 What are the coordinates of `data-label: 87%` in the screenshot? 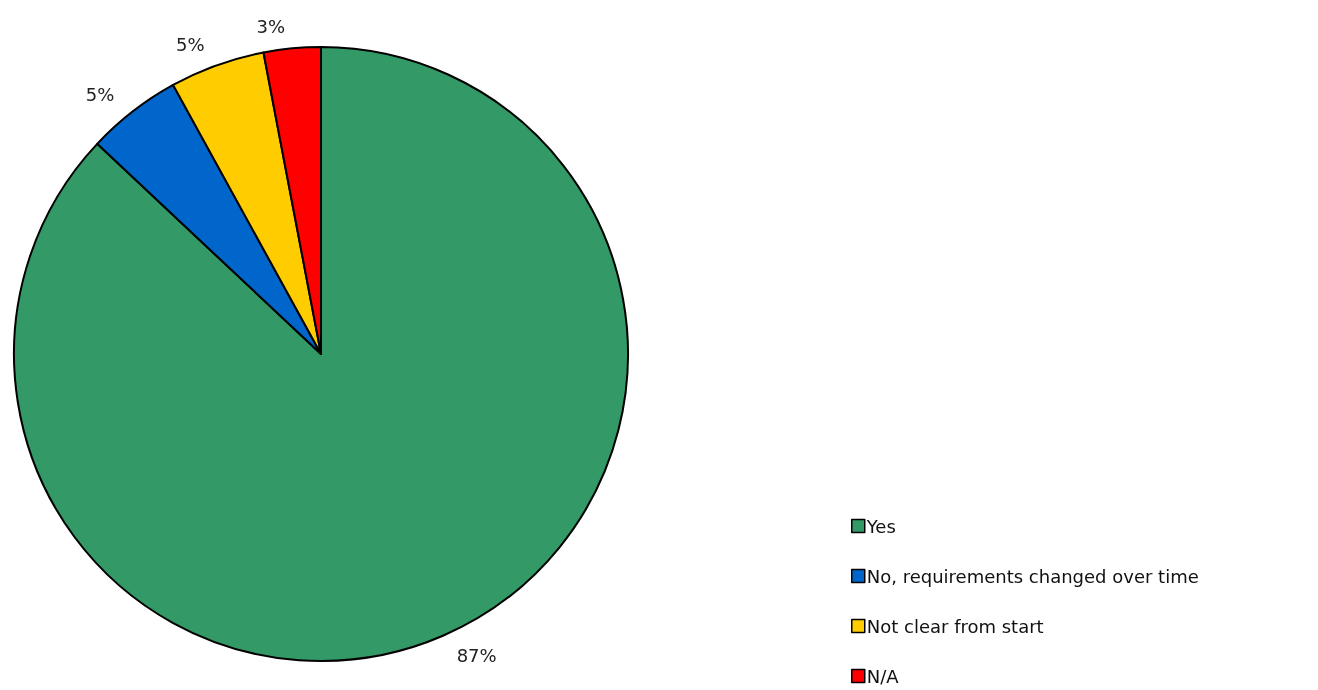 It's located at (476, 656).